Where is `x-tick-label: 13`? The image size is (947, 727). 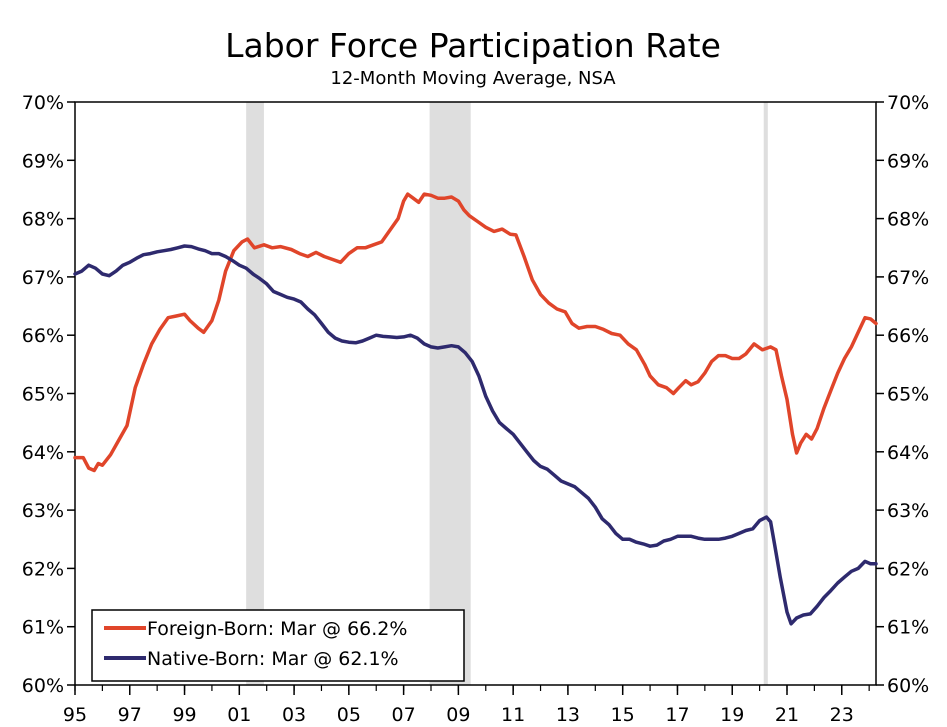
x-tick-label: 13 is located at coordinates (568, 715).